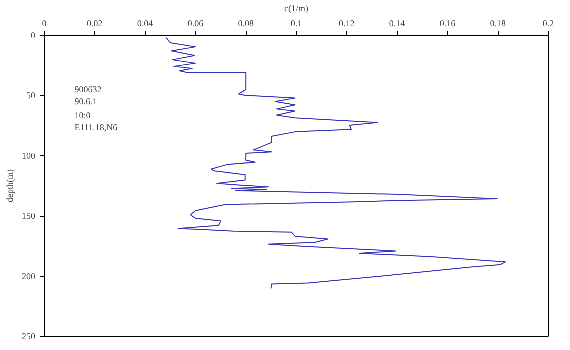  Describe the element at coordinates (498, 23) in the screenshot. I see `x-tick-label: 0.18` at that location.